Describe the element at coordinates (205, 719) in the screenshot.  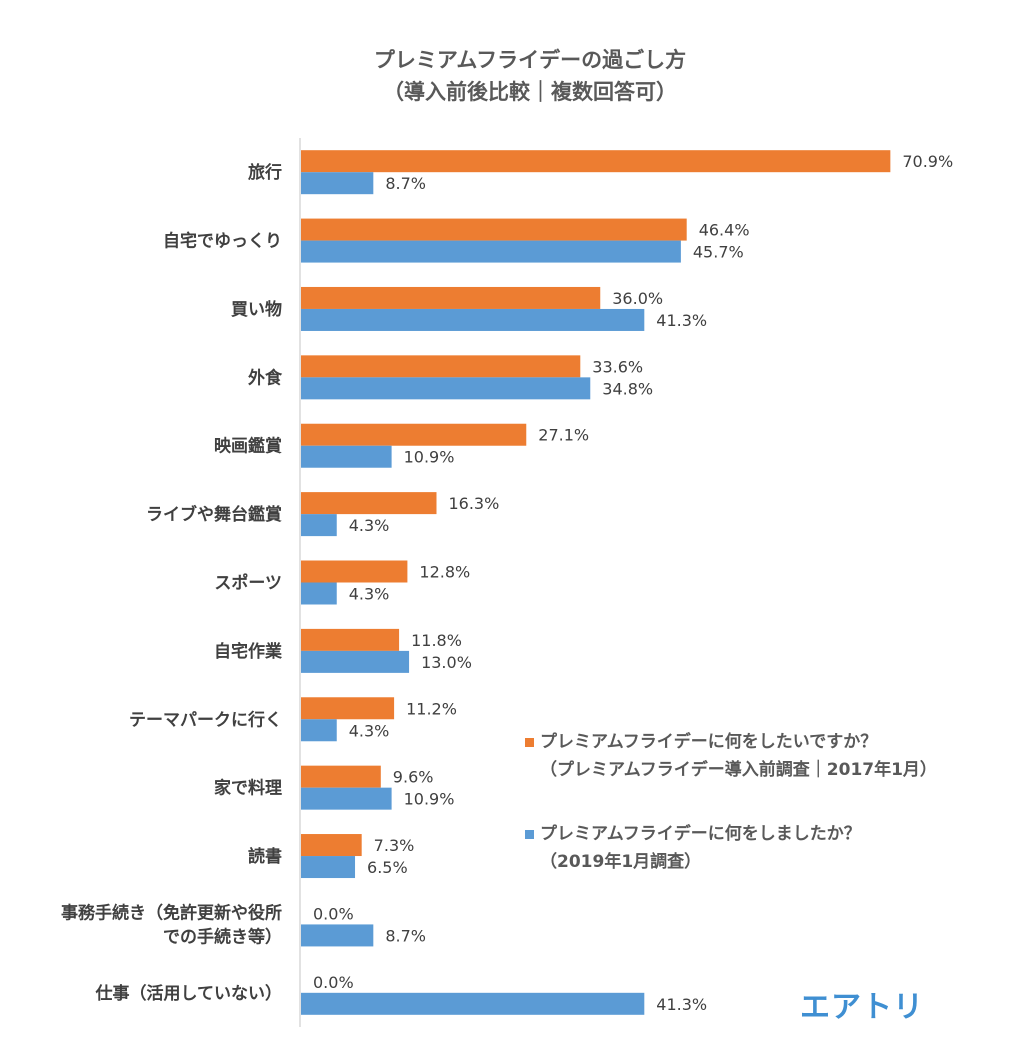
I see `category-label: テーマパークに行く` at that location.